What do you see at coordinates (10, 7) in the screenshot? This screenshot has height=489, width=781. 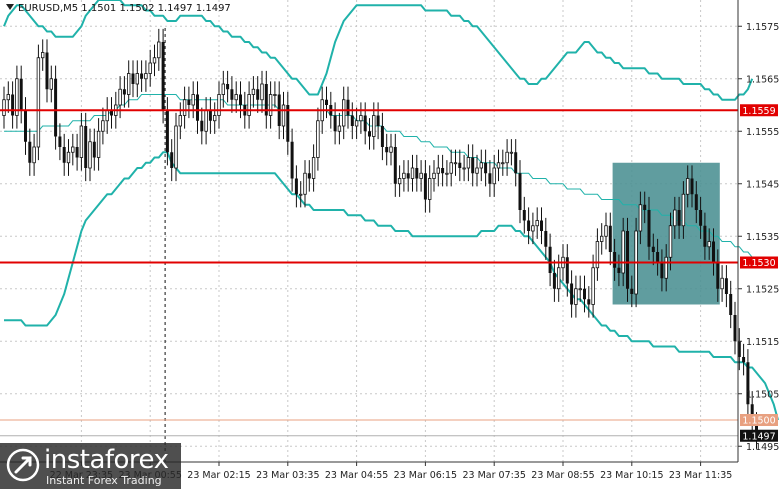 I see `chart-menu-icon` at bounding box center [10, 7].